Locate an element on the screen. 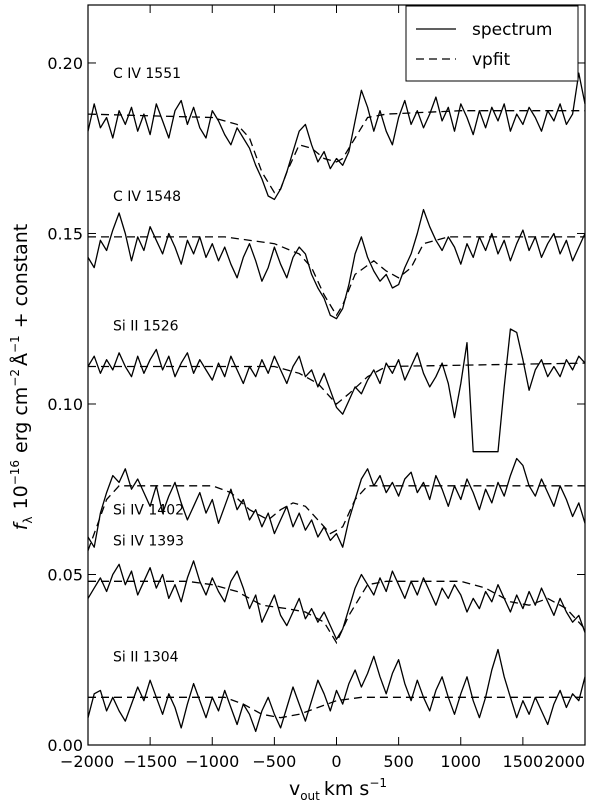 The image size is (600, 804). legend-spectrum-label: spectrum is located at coordinates (512, 30).